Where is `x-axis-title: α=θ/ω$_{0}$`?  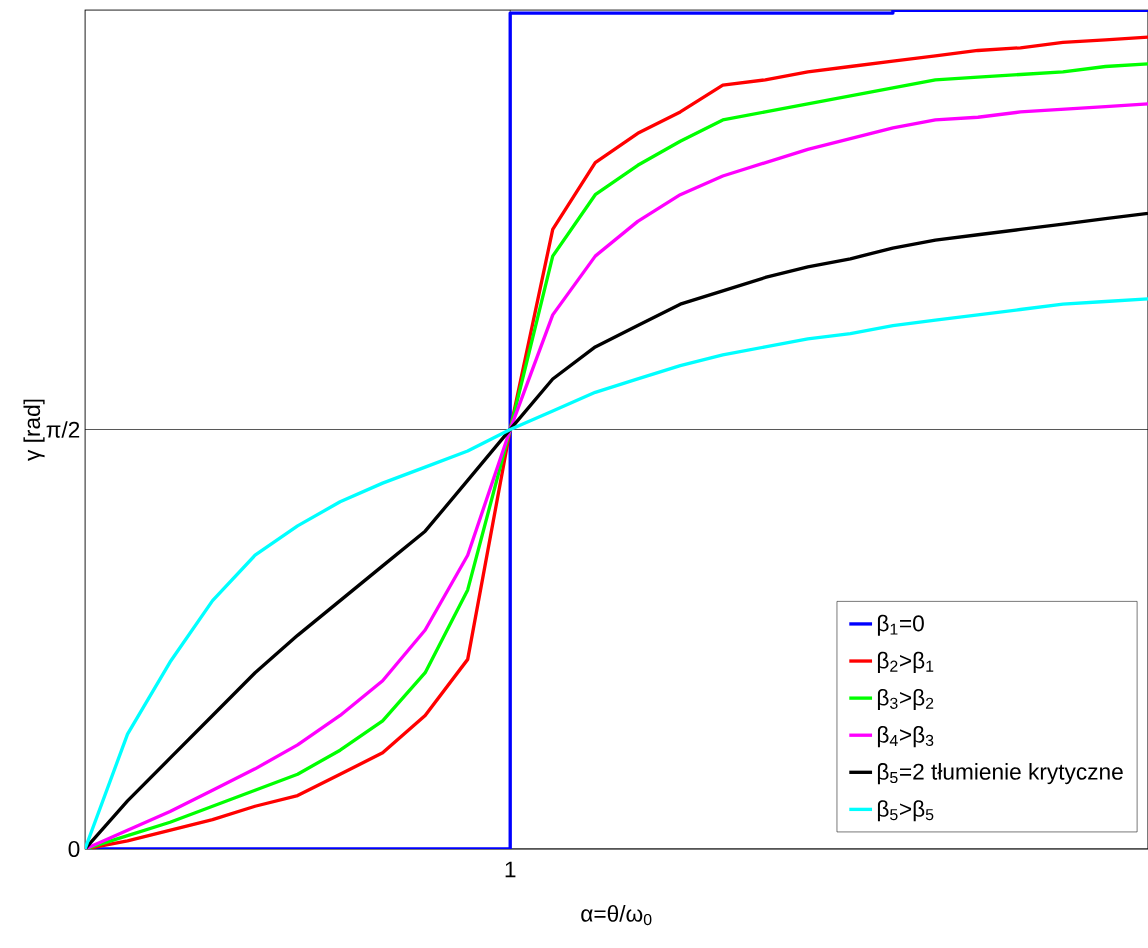
x-axis-title: α=θ/ω$_{0}$ is located at coordinates (616, 915).